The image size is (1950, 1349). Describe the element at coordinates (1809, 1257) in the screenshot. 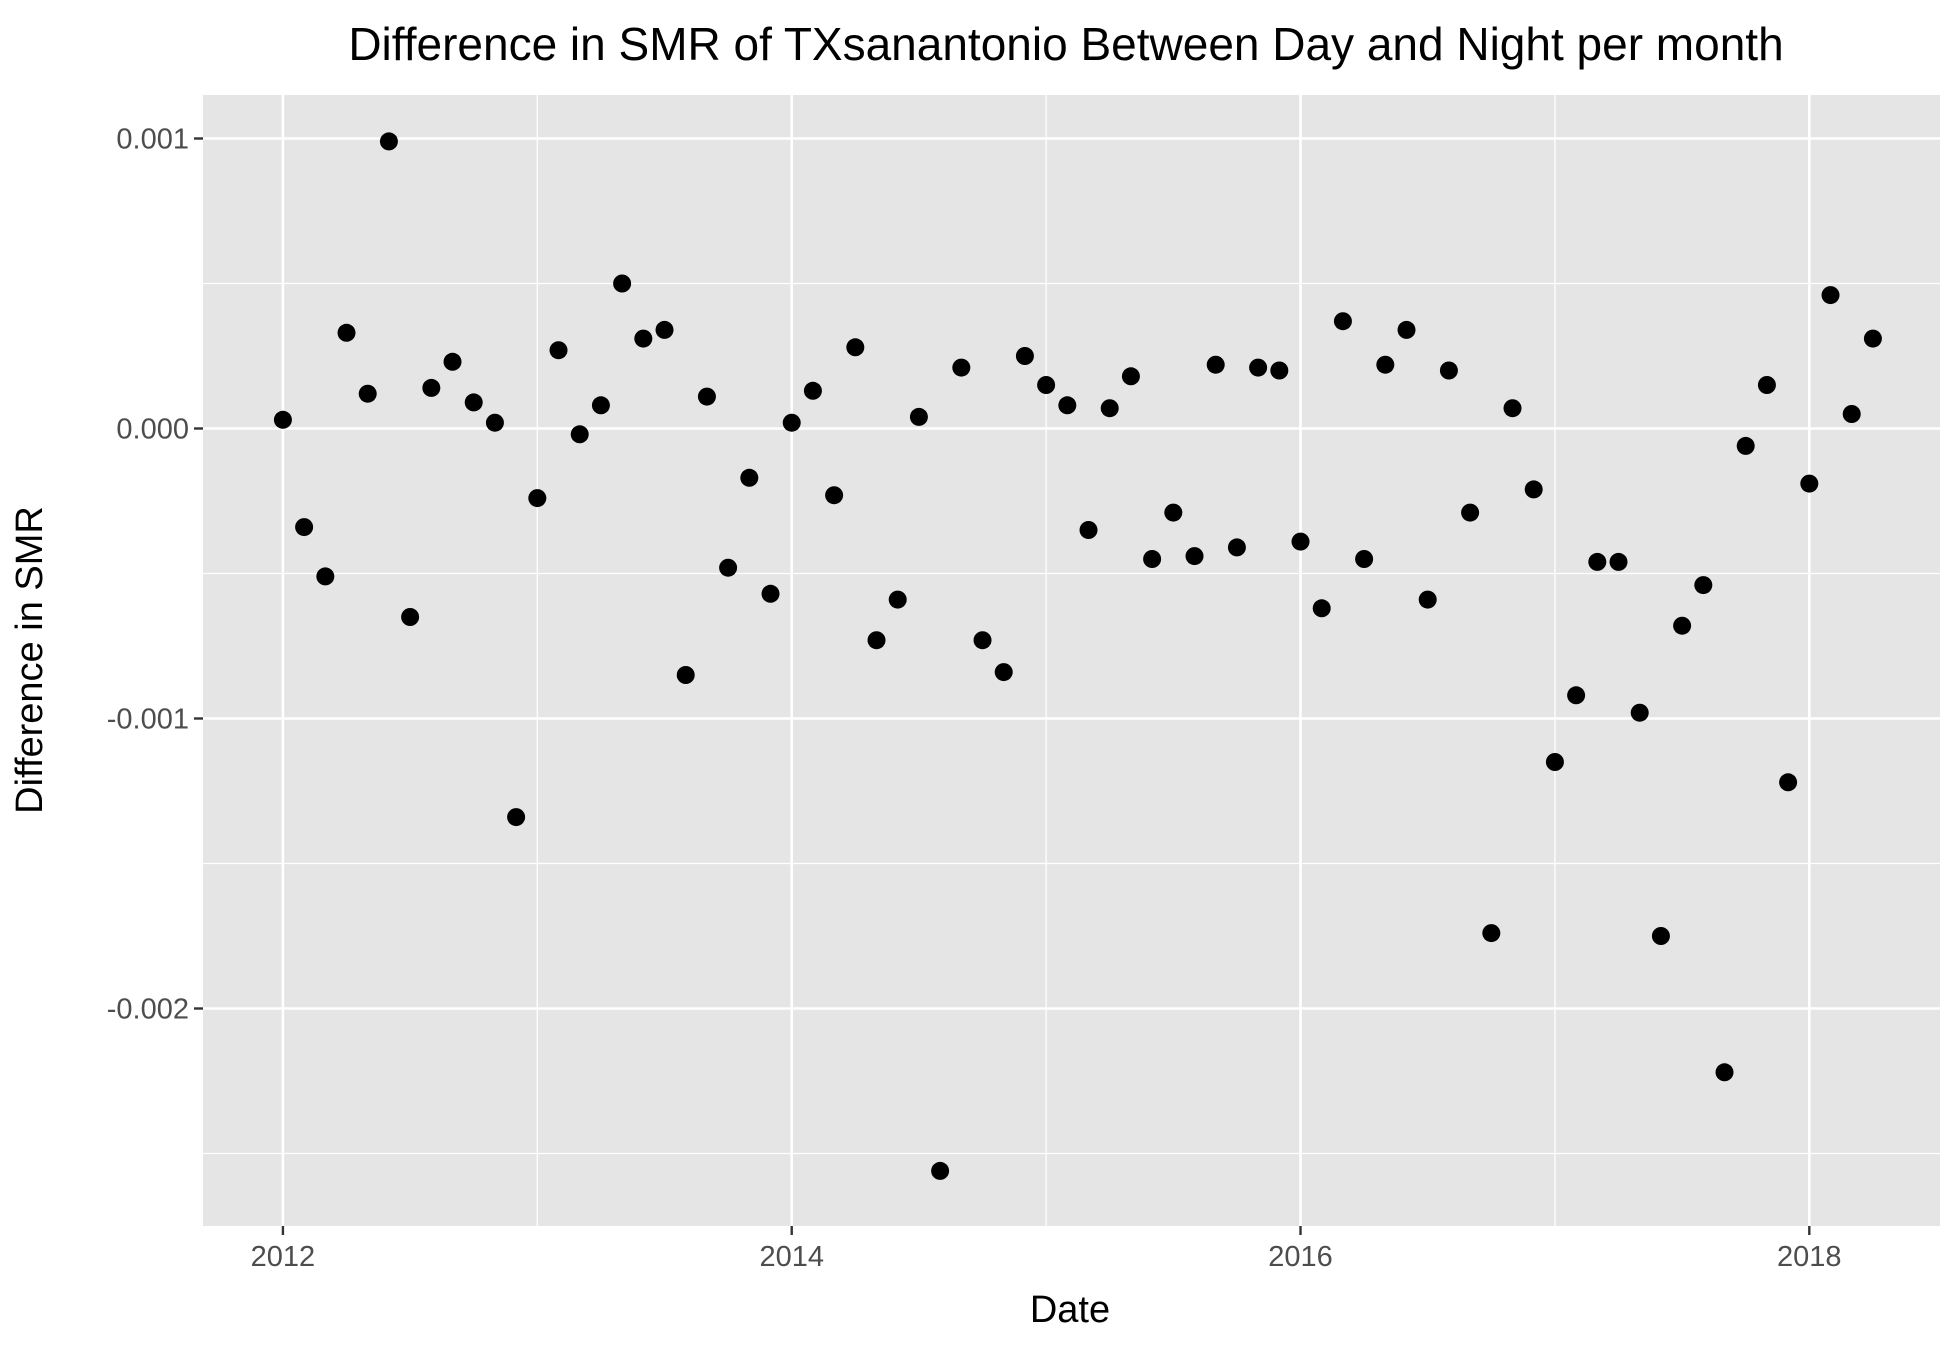

I see `x-tick-label: 2018` at that location.